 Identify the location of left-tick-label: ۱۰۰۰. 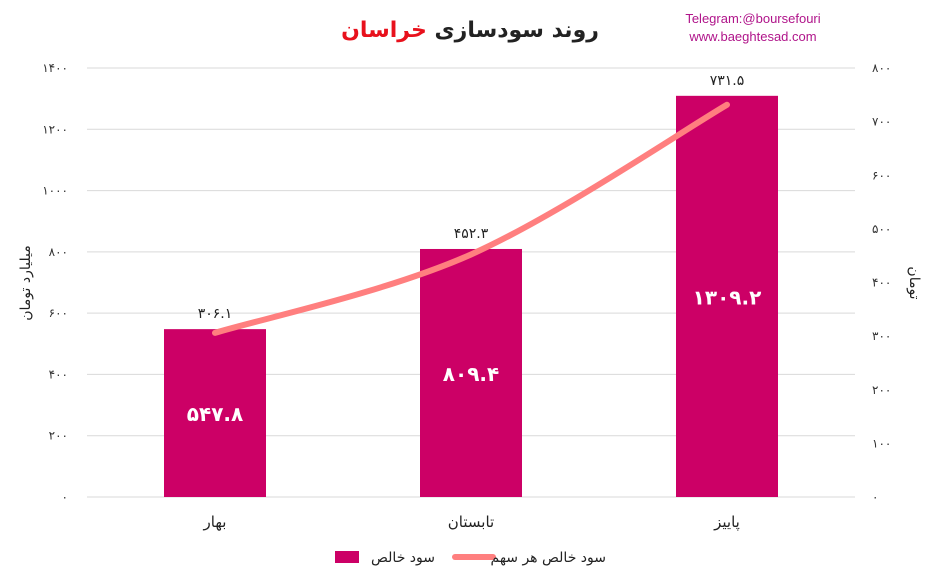
(55, 191).